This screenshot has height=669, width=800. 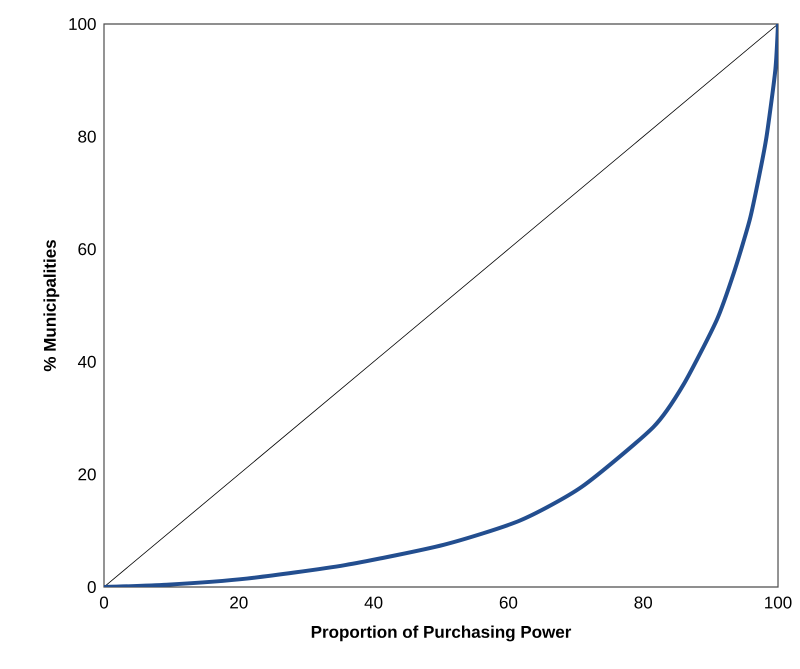 I want to click on x-axis-title: Proportion of Purchasing Power, so click(x=442, y=633).